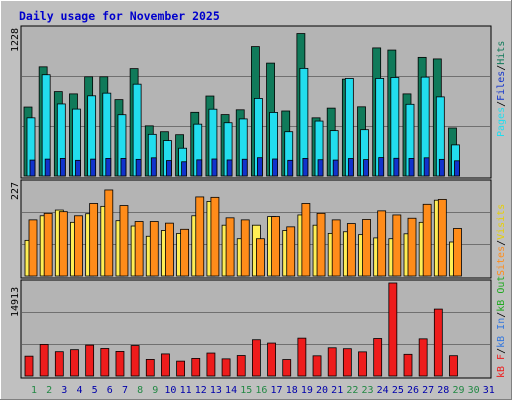 This screenshot has width=512, height=400. I want to click on legend-sep-4: /, so click(501, 351).